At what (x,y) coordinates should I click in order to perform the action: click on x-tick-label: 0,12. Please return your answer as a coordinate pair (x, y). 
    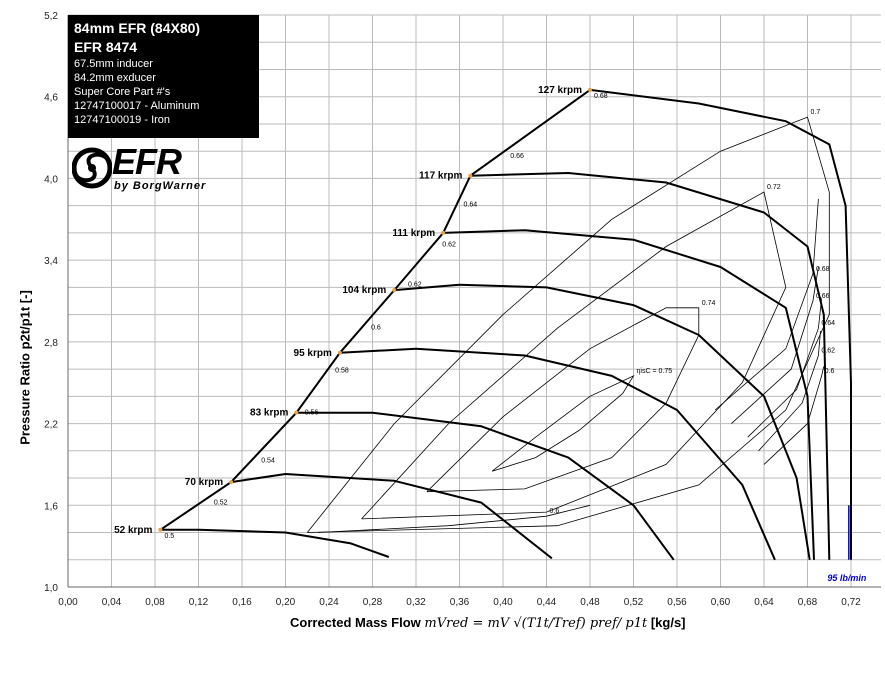
    Looking at the image, I should click on (199, 602).